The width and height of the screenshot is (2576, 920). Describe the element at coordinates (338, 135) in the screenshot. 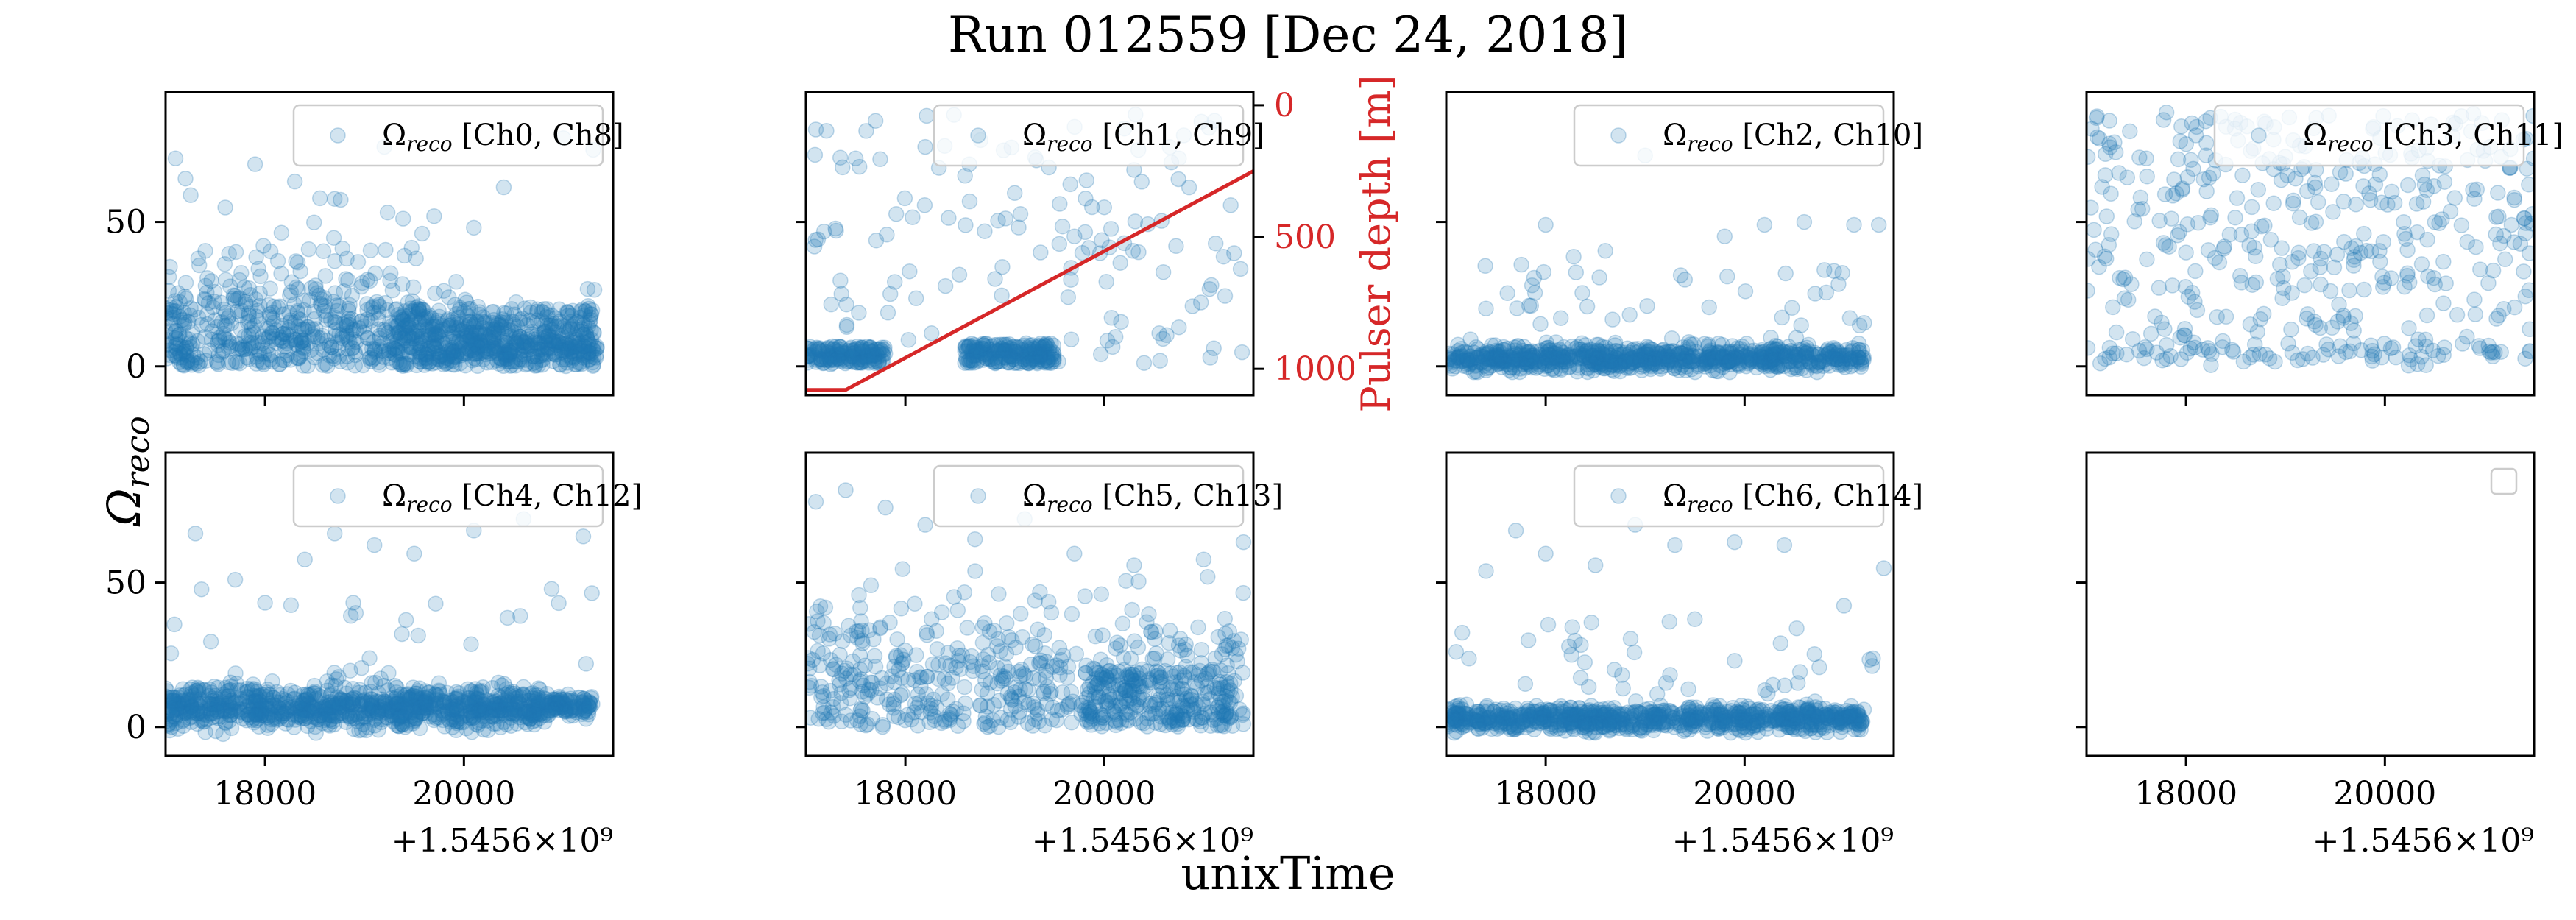

I see `legend-marker` at that location.